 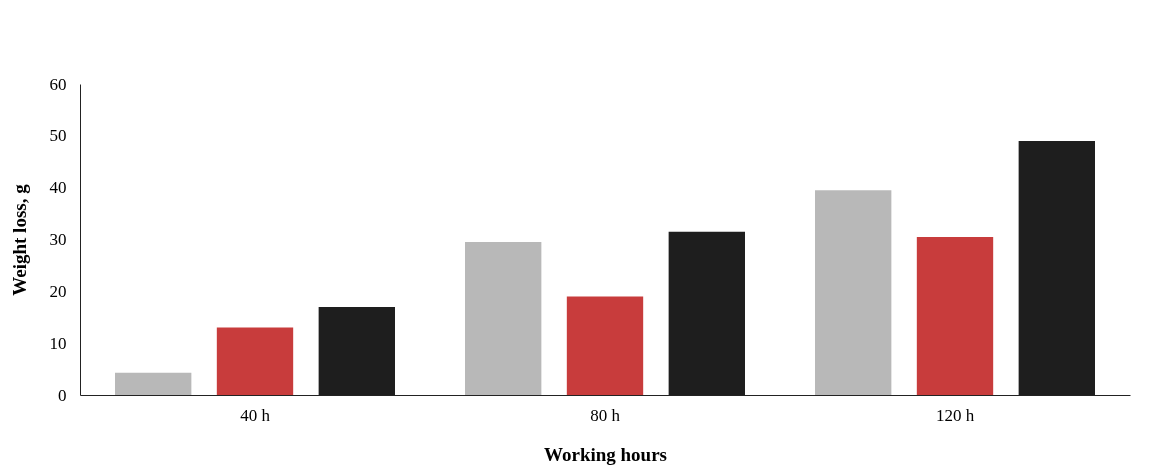 What do you see at coordinates (58, 291) in the screenshot?
I see `y-tick-label: 20` at bounding box center [58, 291].